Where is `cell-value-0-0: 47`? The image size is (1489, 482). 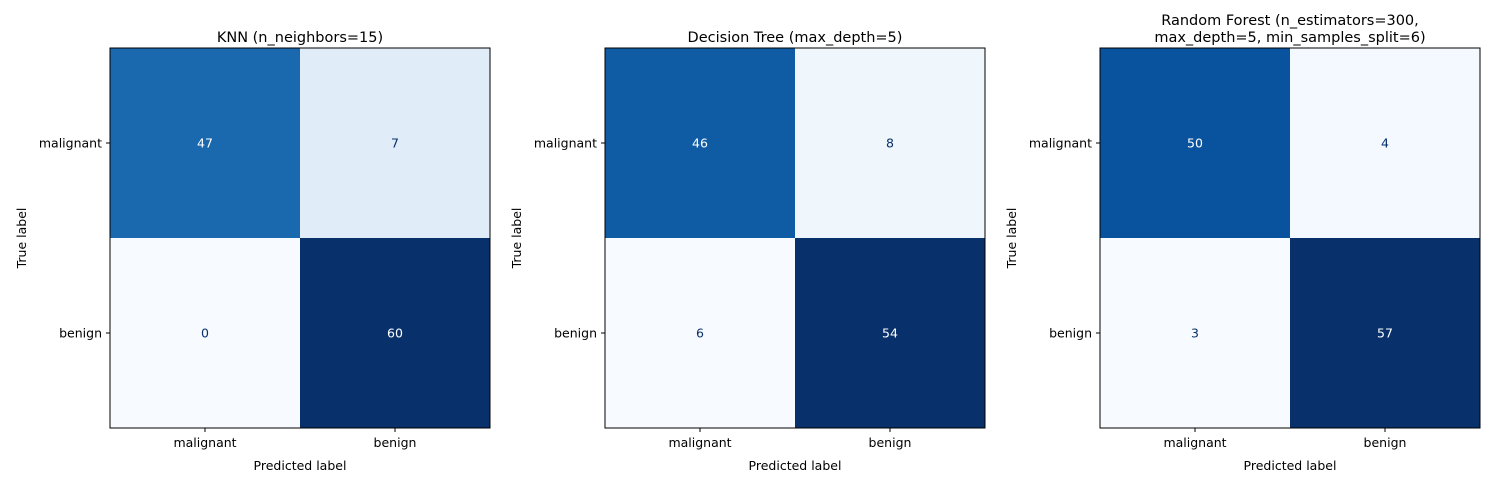
cell-value-0-0: 47 is located at coordinates (205, 143).